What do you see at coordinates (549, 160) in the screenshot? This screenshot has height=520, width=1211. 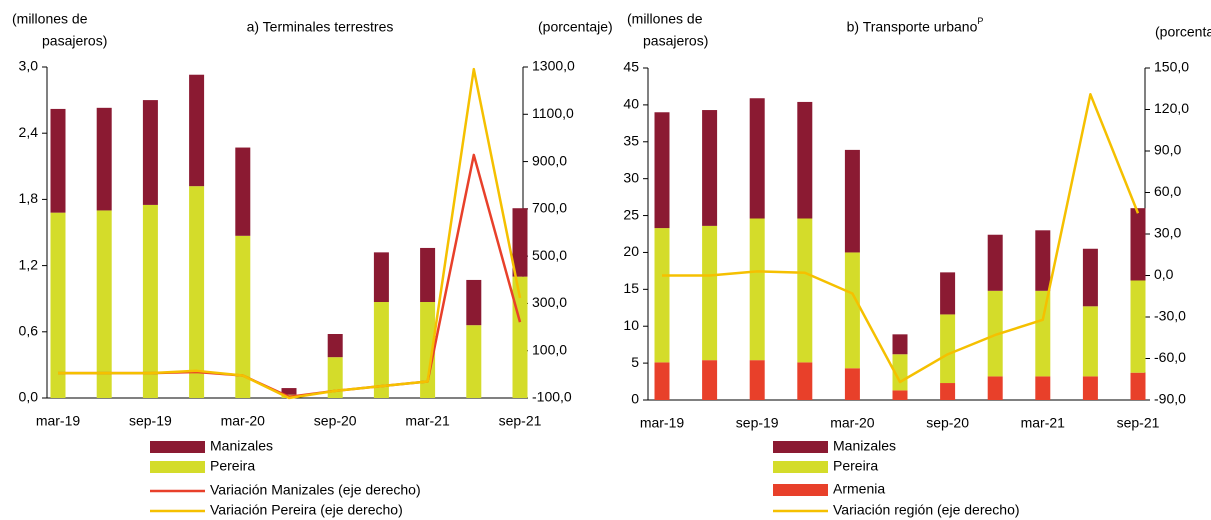 I see `y2-tick-label: 900,0` at bounding box center [549, 160].